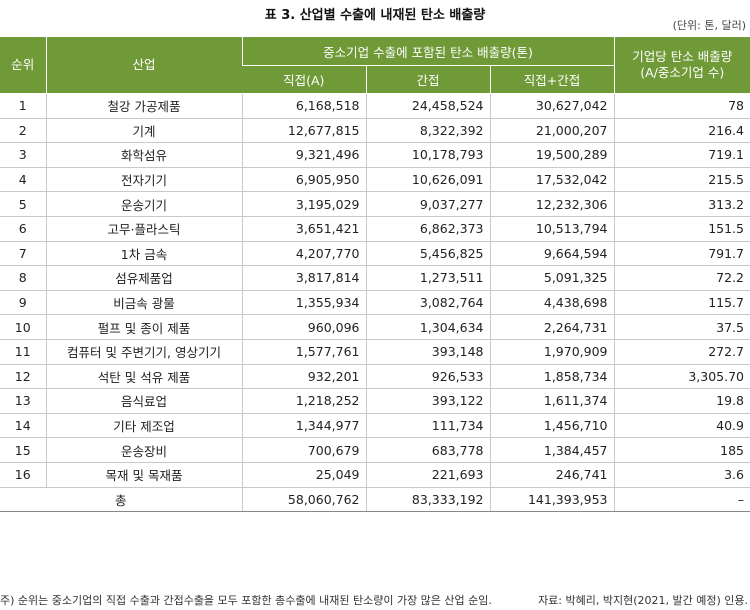  What do you see at coordinates (551, 131) in the screenshot?
I see `total-cell: 21,000,207` at bounding box center [551, 131].